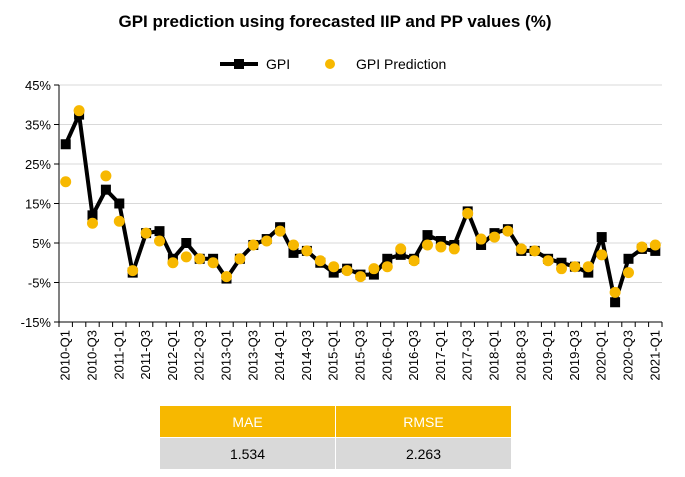 Image resolution: width=685 pixels, height=477 pixels. Describe the element at coordinates (239, 64) in the screenshot. I see `legend-gpi-marker` at that location.